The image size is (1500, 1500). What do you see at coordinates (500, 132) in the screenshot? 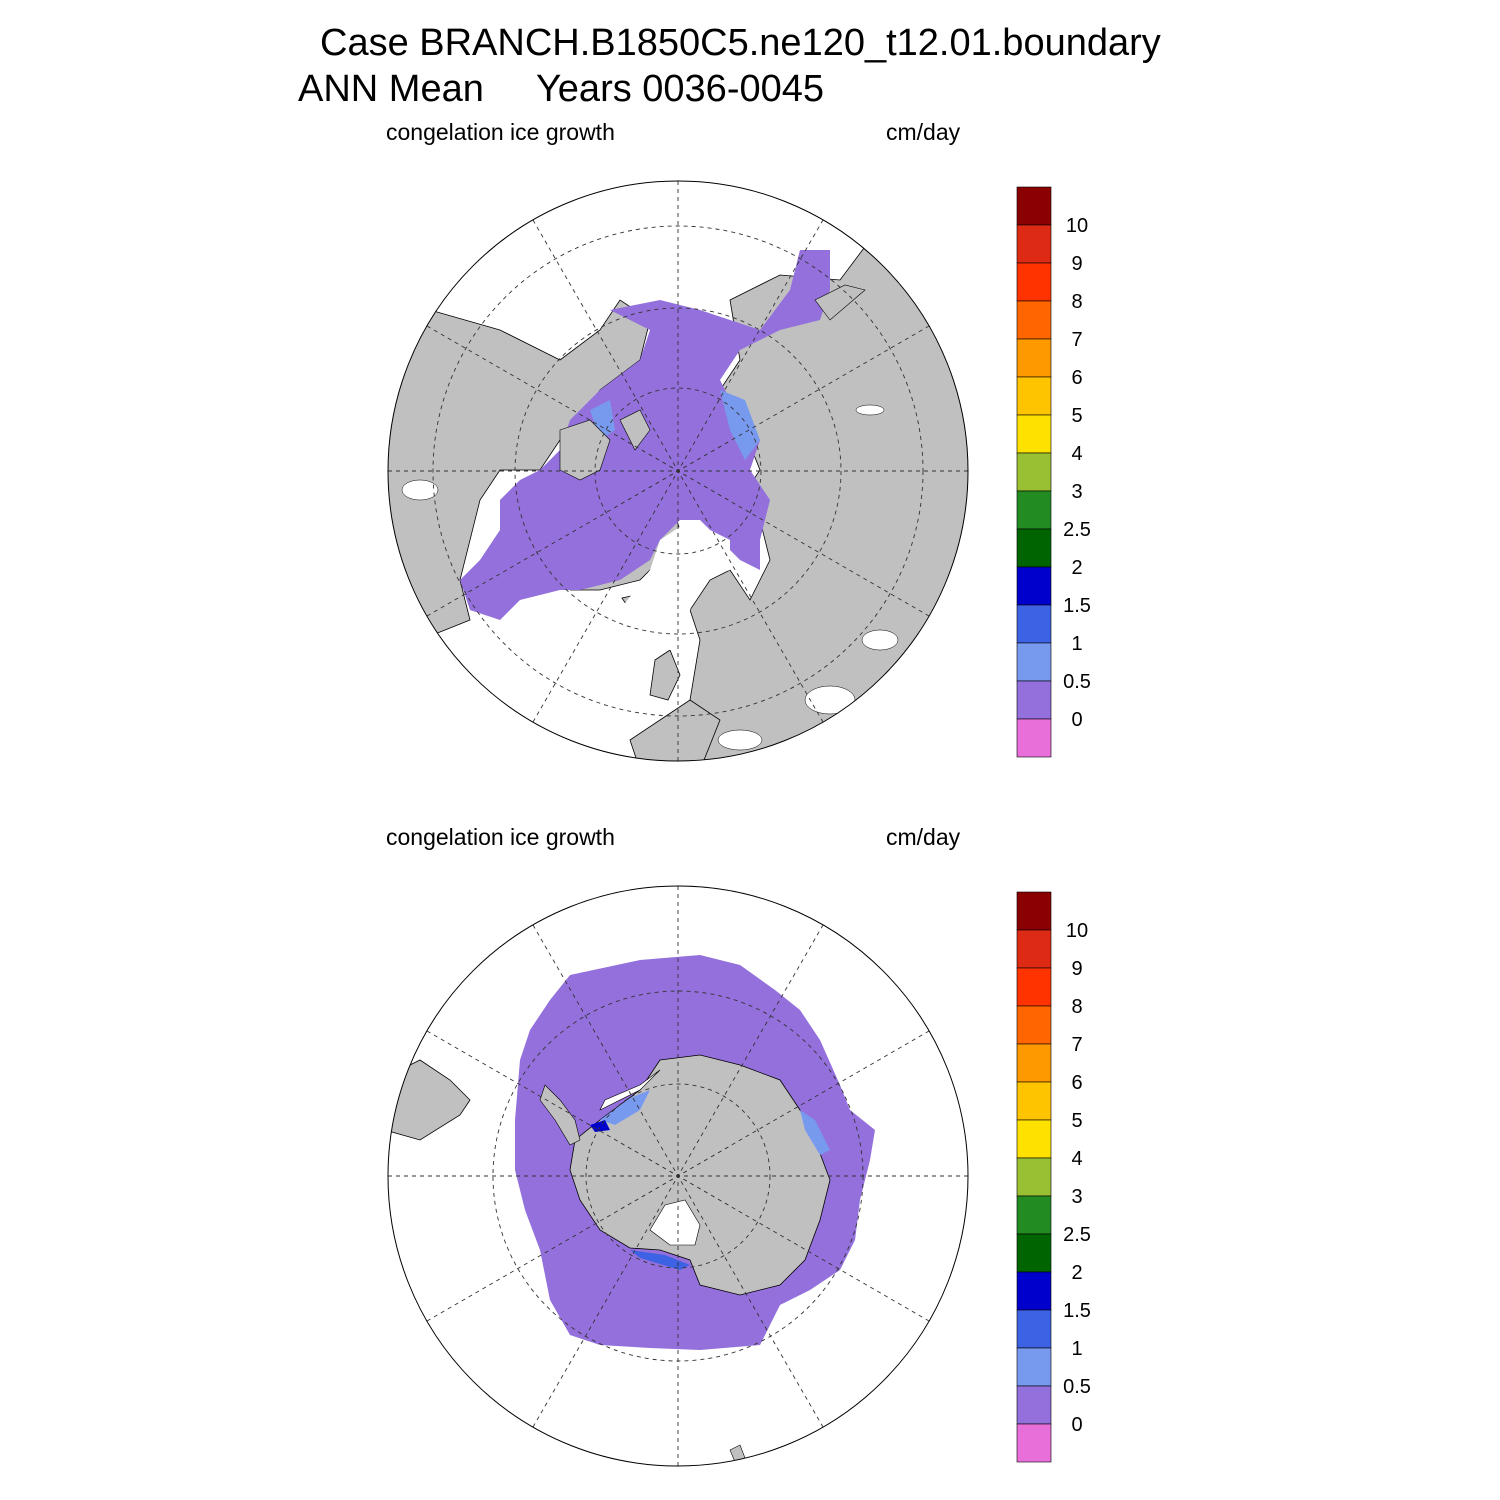
I see `arctic-variable-label: congelation ice growth` at bounding box center [500, 132].